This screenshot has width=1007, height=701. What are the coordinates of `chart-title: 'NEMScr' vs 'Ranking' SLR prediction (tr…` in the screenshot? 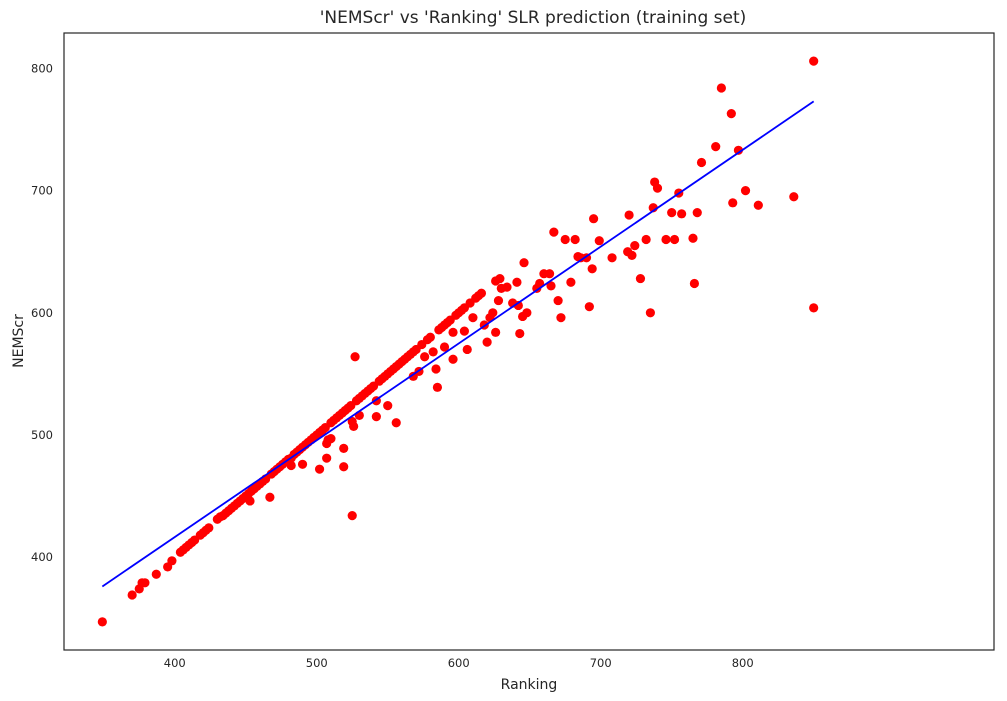 It's located at (533, 18).